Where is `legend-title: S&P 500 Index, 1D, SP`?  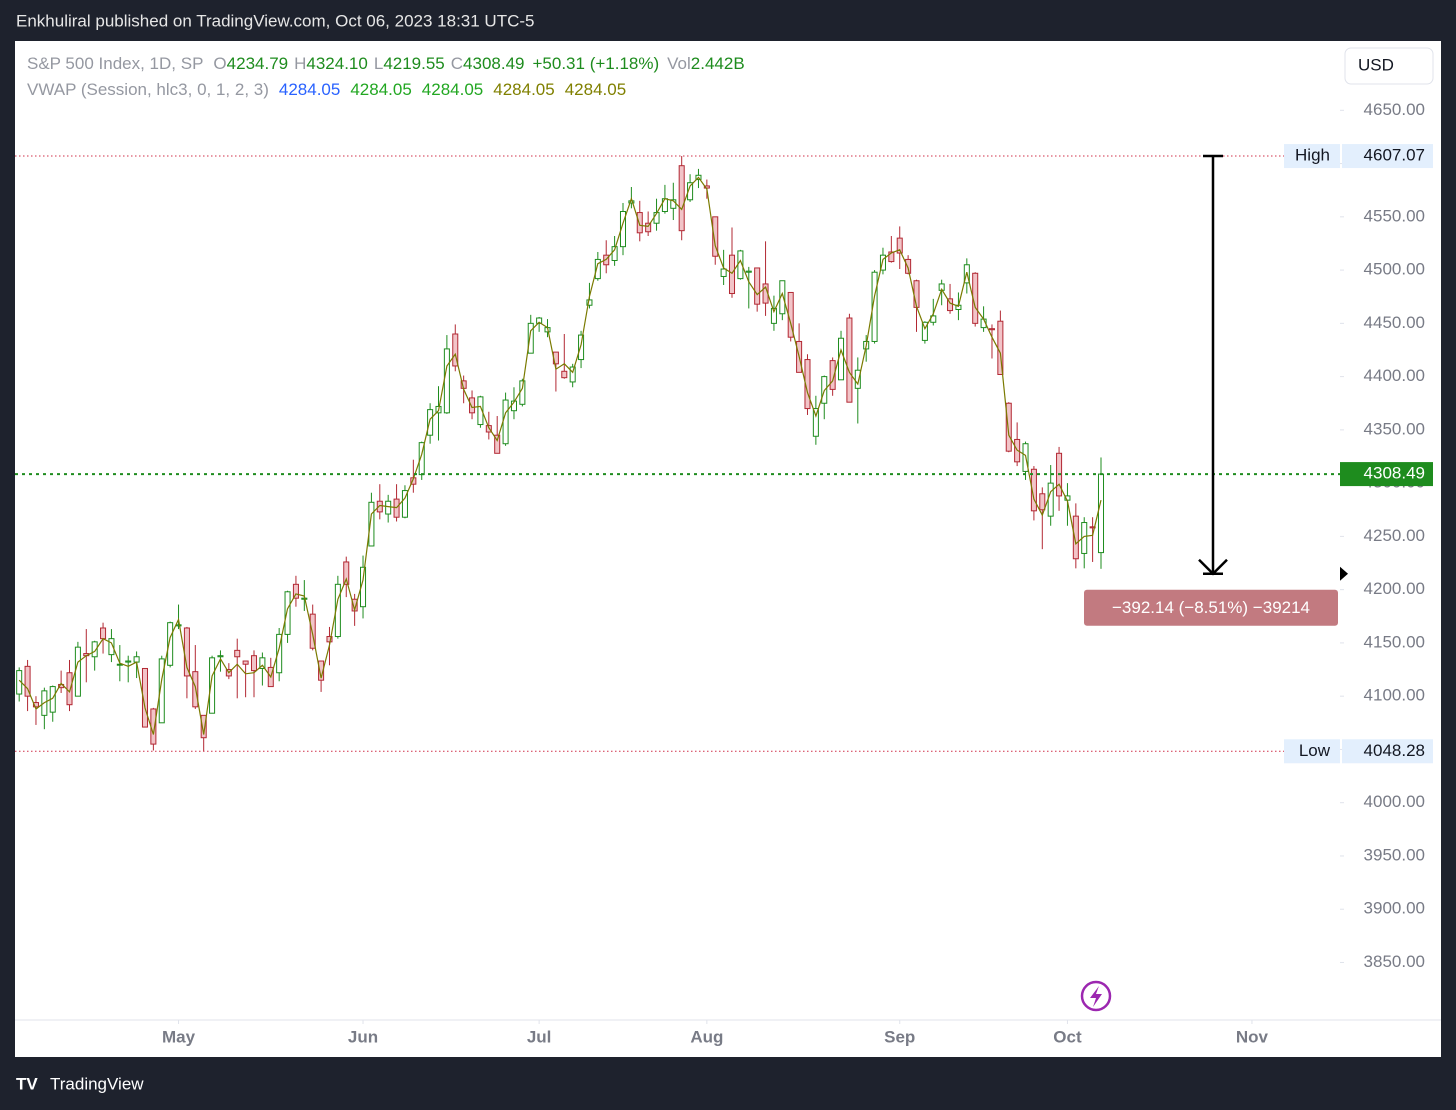 legend-title: S&P 500 Index, 1D, SP is located at coordinates (115, 63).